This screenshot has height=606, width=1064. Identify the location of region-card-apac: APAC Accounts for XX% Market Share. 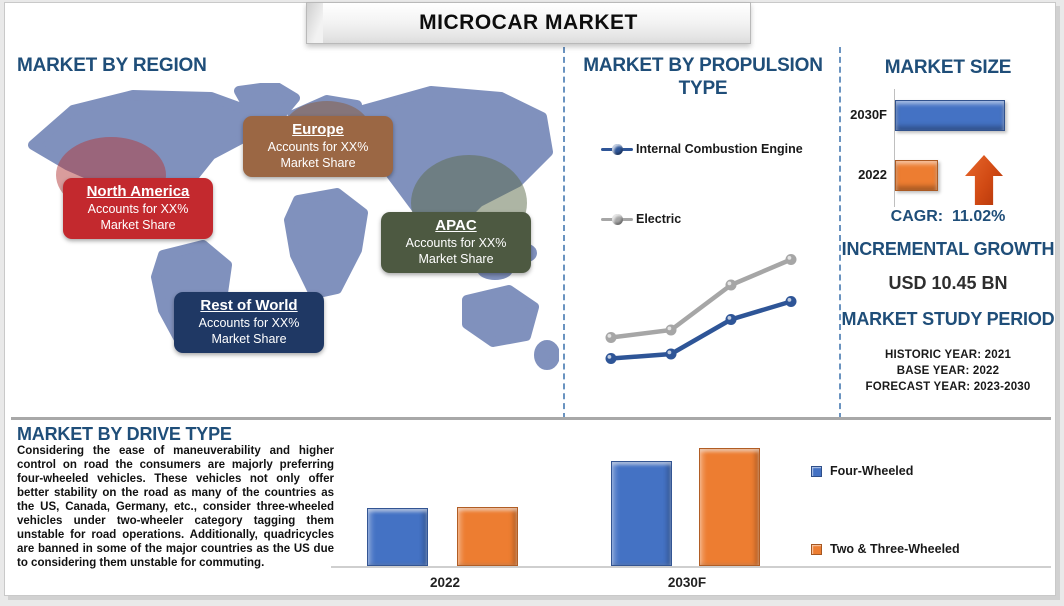
(456, 243).